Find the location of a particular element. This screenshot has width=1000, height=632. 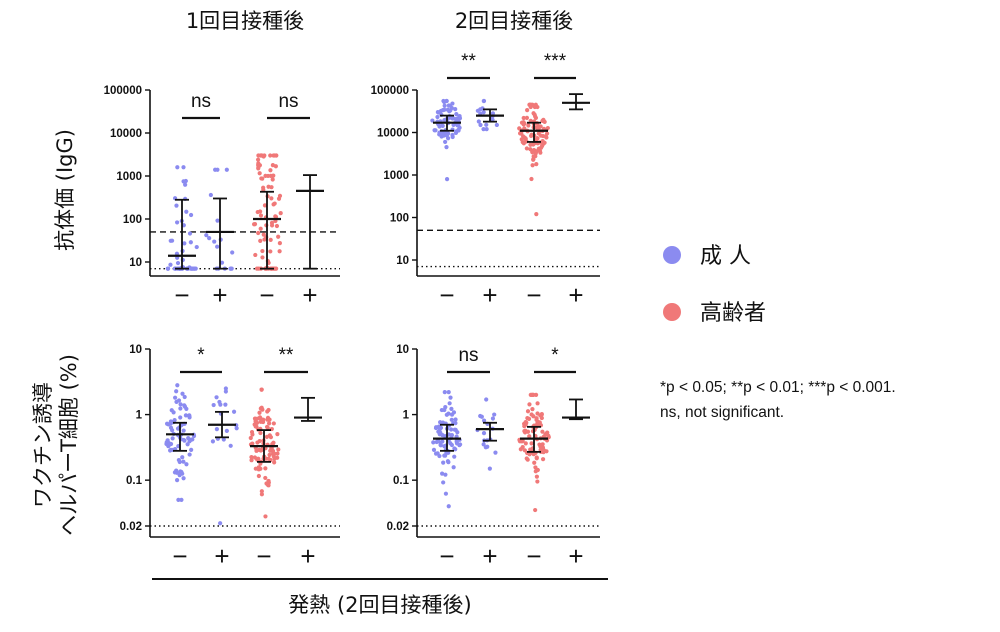

x-tick-label: − is located at coordinates (179, 556).